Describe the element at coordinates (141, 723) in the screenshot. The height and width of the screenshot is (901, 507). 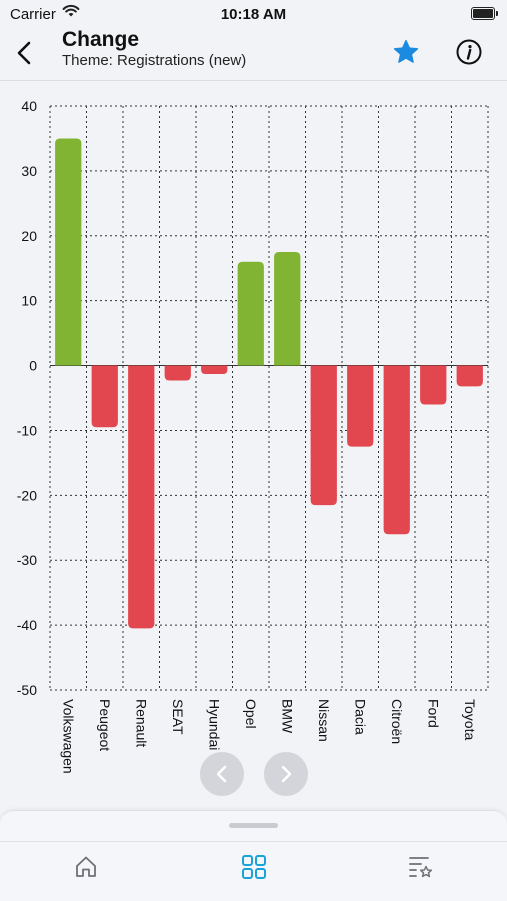
I see `x-tick-label: Renault` at that location.